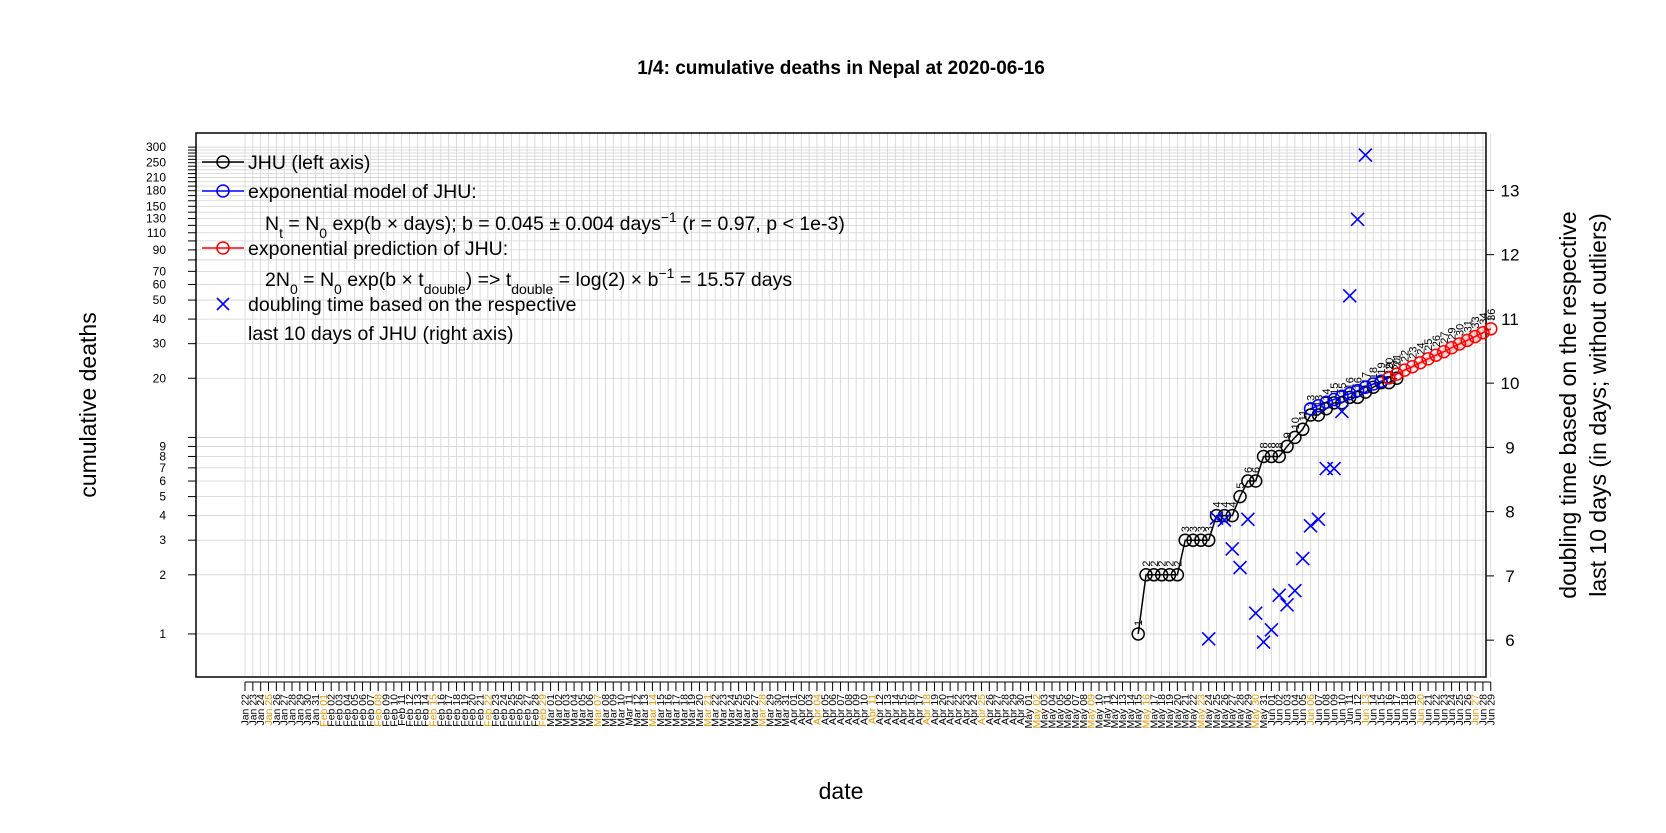 The width and height of the screenshot is (1666, 833). Describe the element at coordinates (1068, 711) in the screenshot. I see `x-axis-tick-label: May 06` at that location.